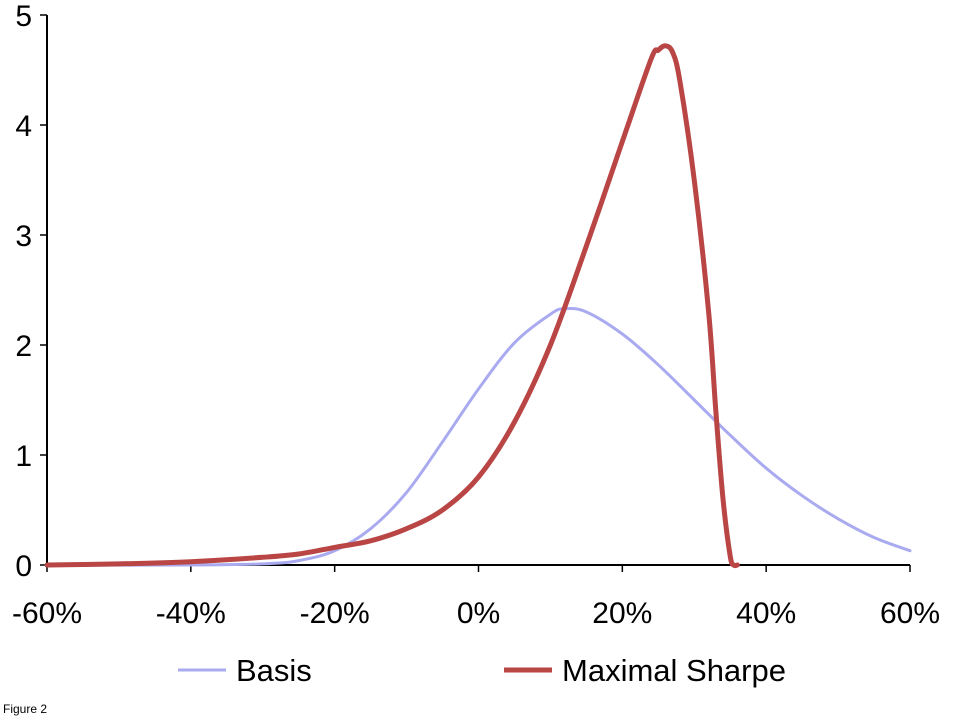 This screenshot has width=960, height=720. I want to click on x-tick-label: 20%, so click(622, 613).